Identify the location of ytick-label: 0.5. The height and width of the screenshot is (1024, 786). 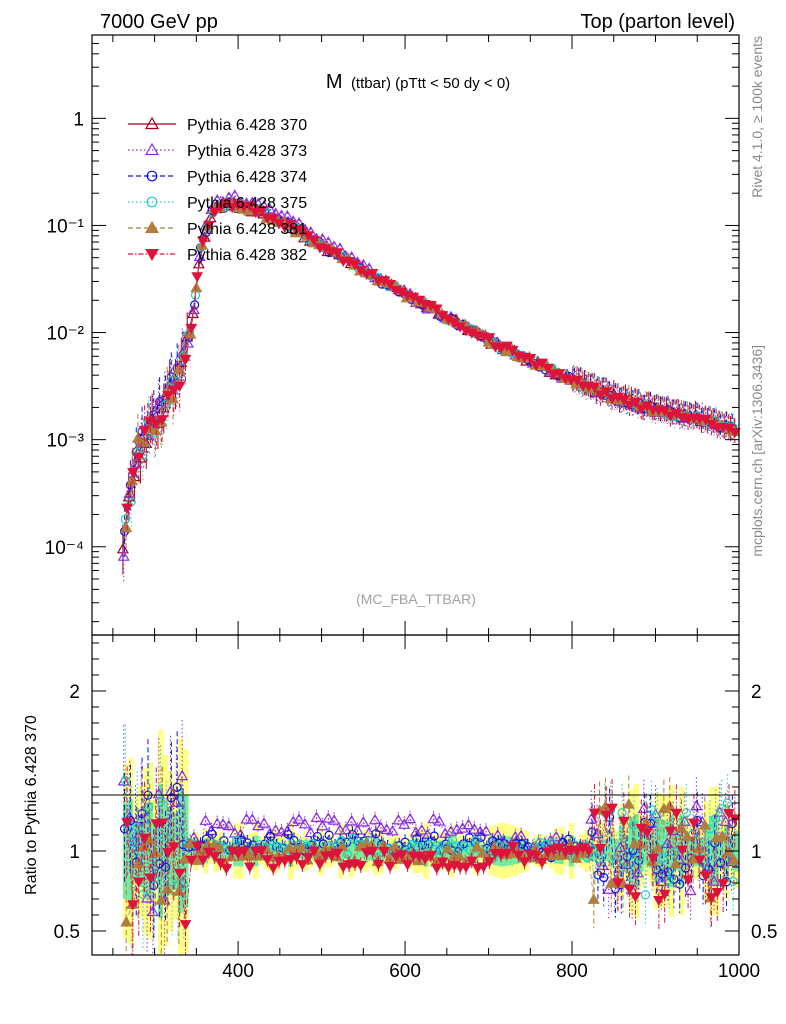
(67, 932).